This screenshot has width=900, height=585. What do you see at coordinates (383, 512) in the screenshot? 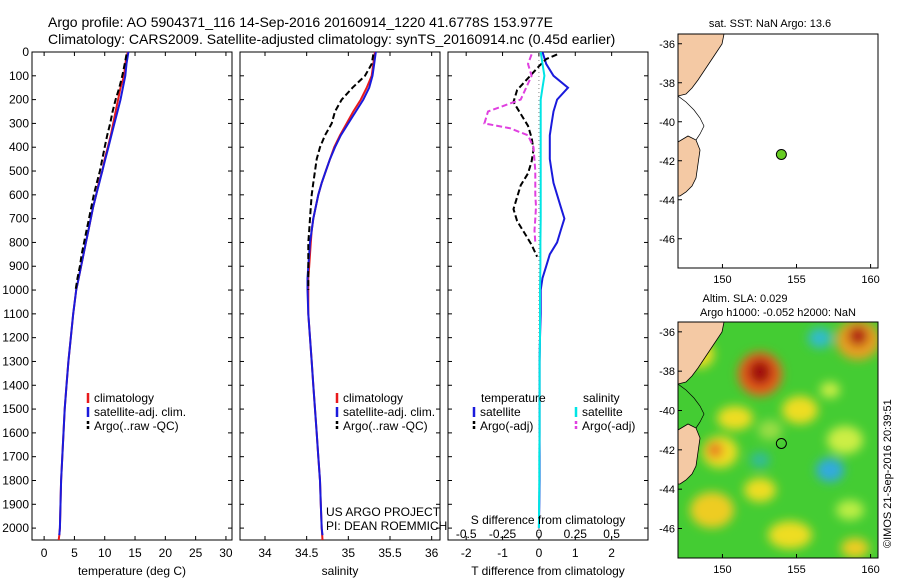
I see `project-annotation: US ARGO PROJECT` at bounding box center [383, 512].